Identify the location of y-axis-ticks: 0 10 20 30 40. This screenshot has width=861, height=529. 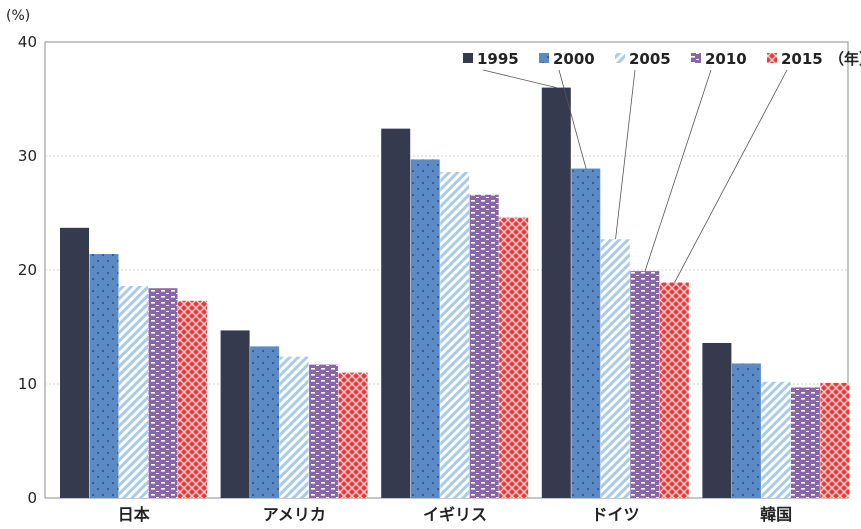
(27, 270).